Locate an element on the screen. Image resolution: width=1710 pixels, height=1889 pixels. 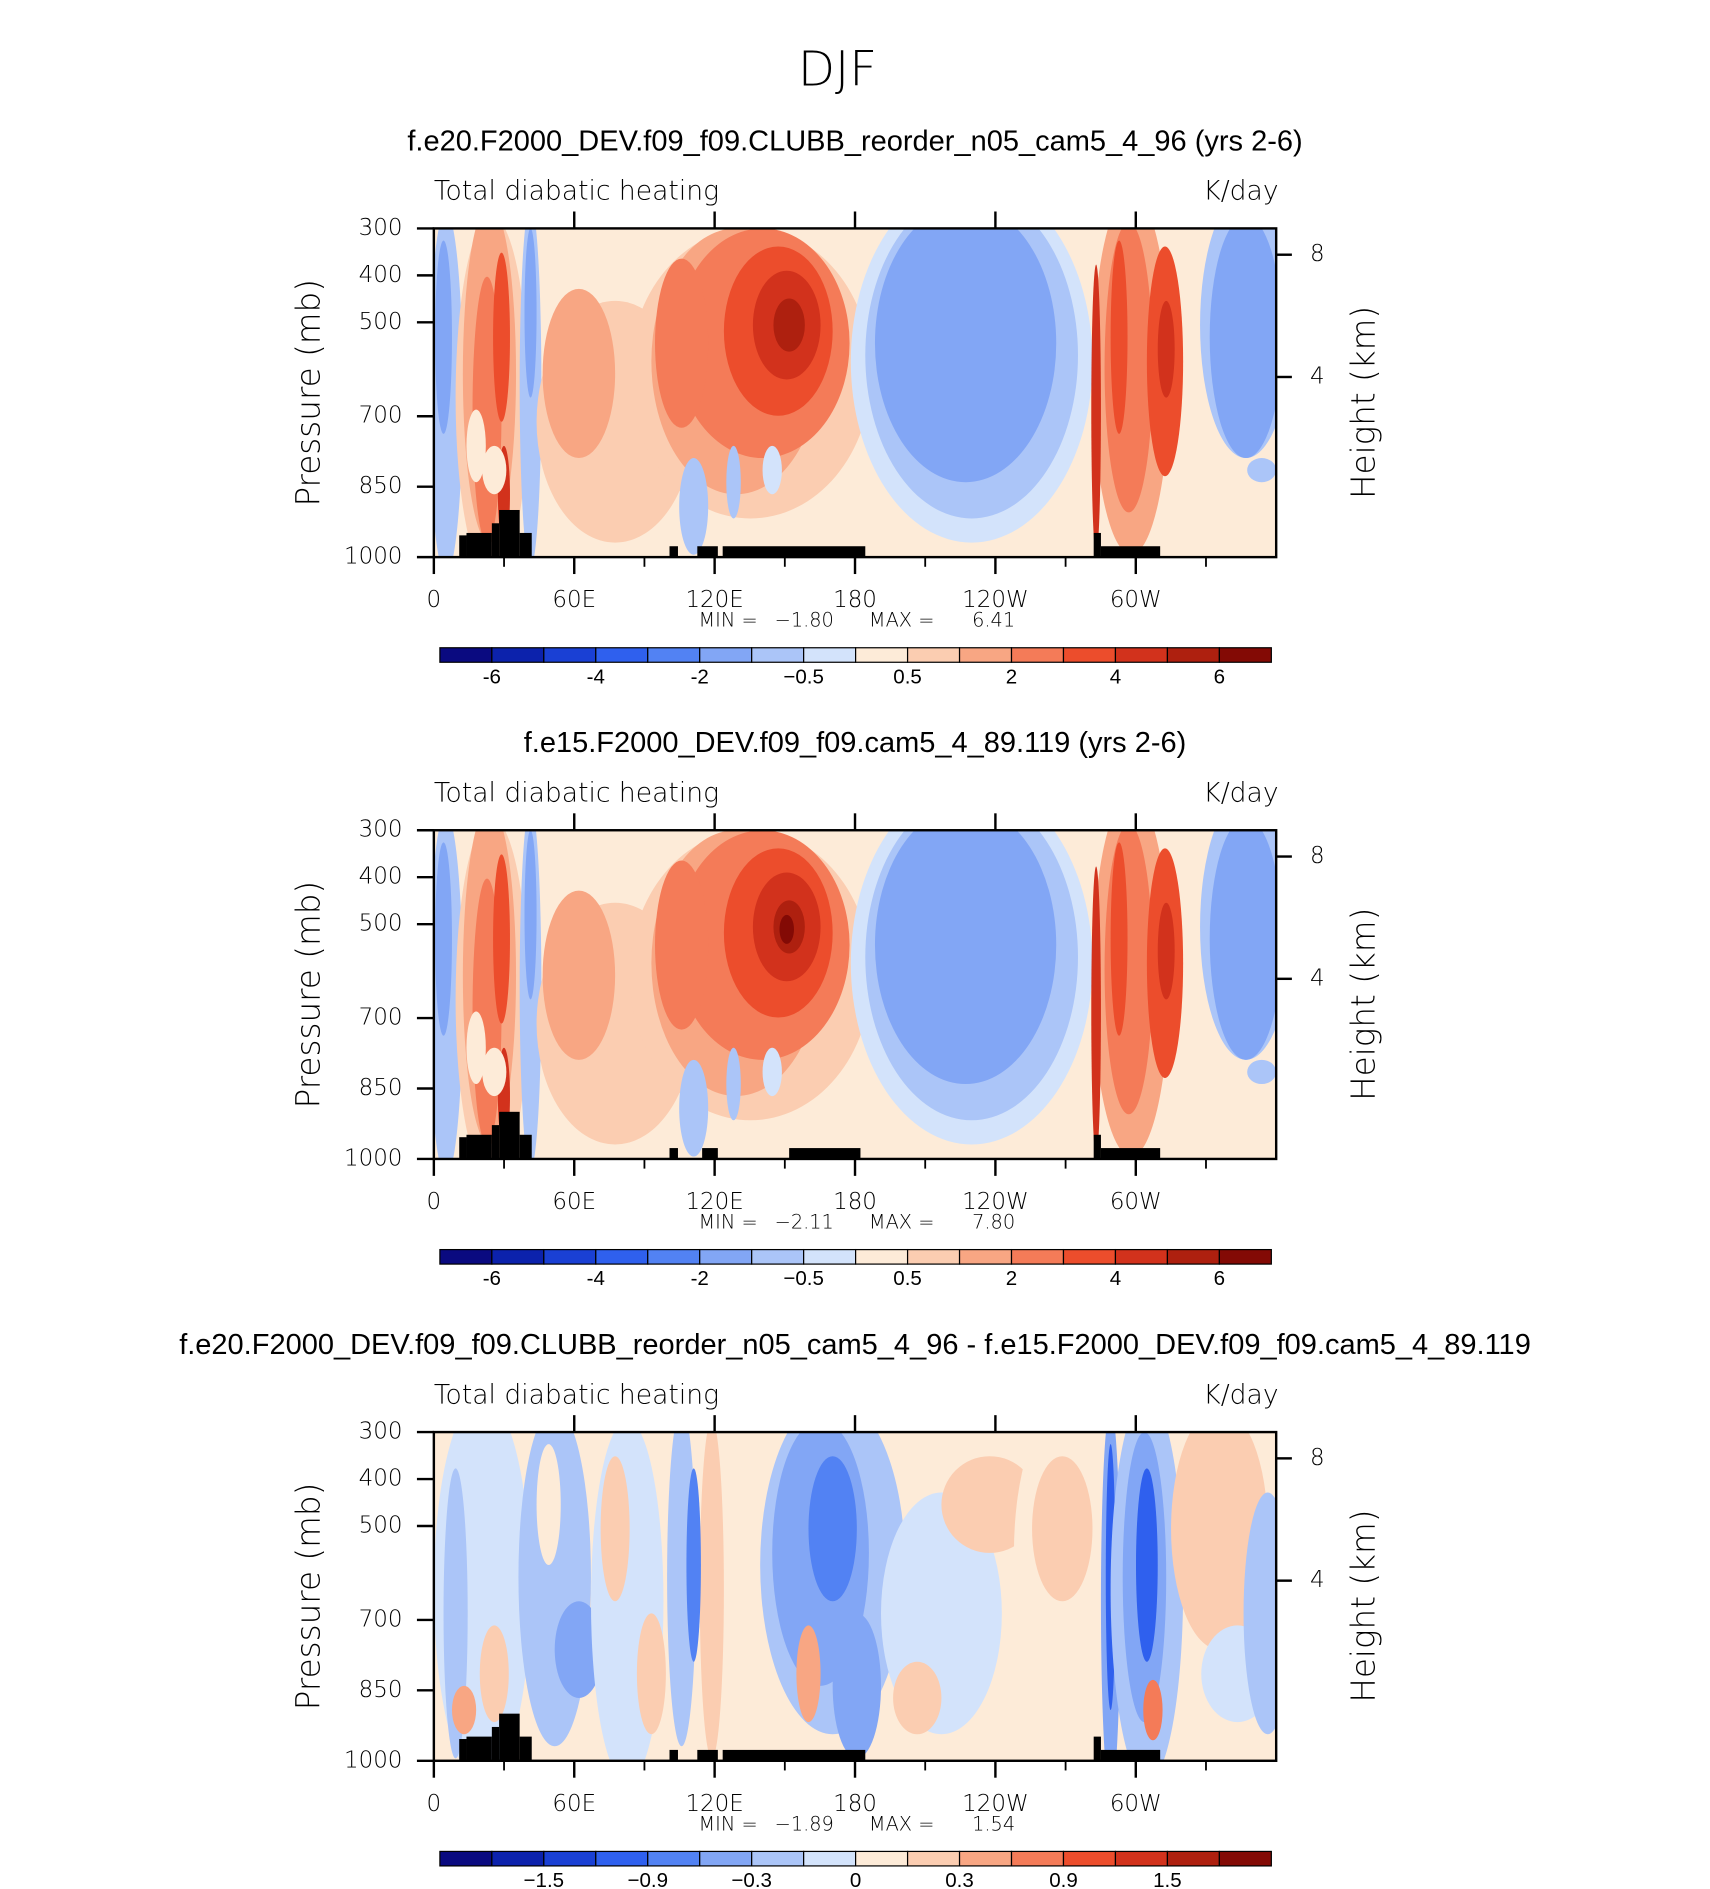
min-value: −2.11 is located at coordinates (804, 1222).